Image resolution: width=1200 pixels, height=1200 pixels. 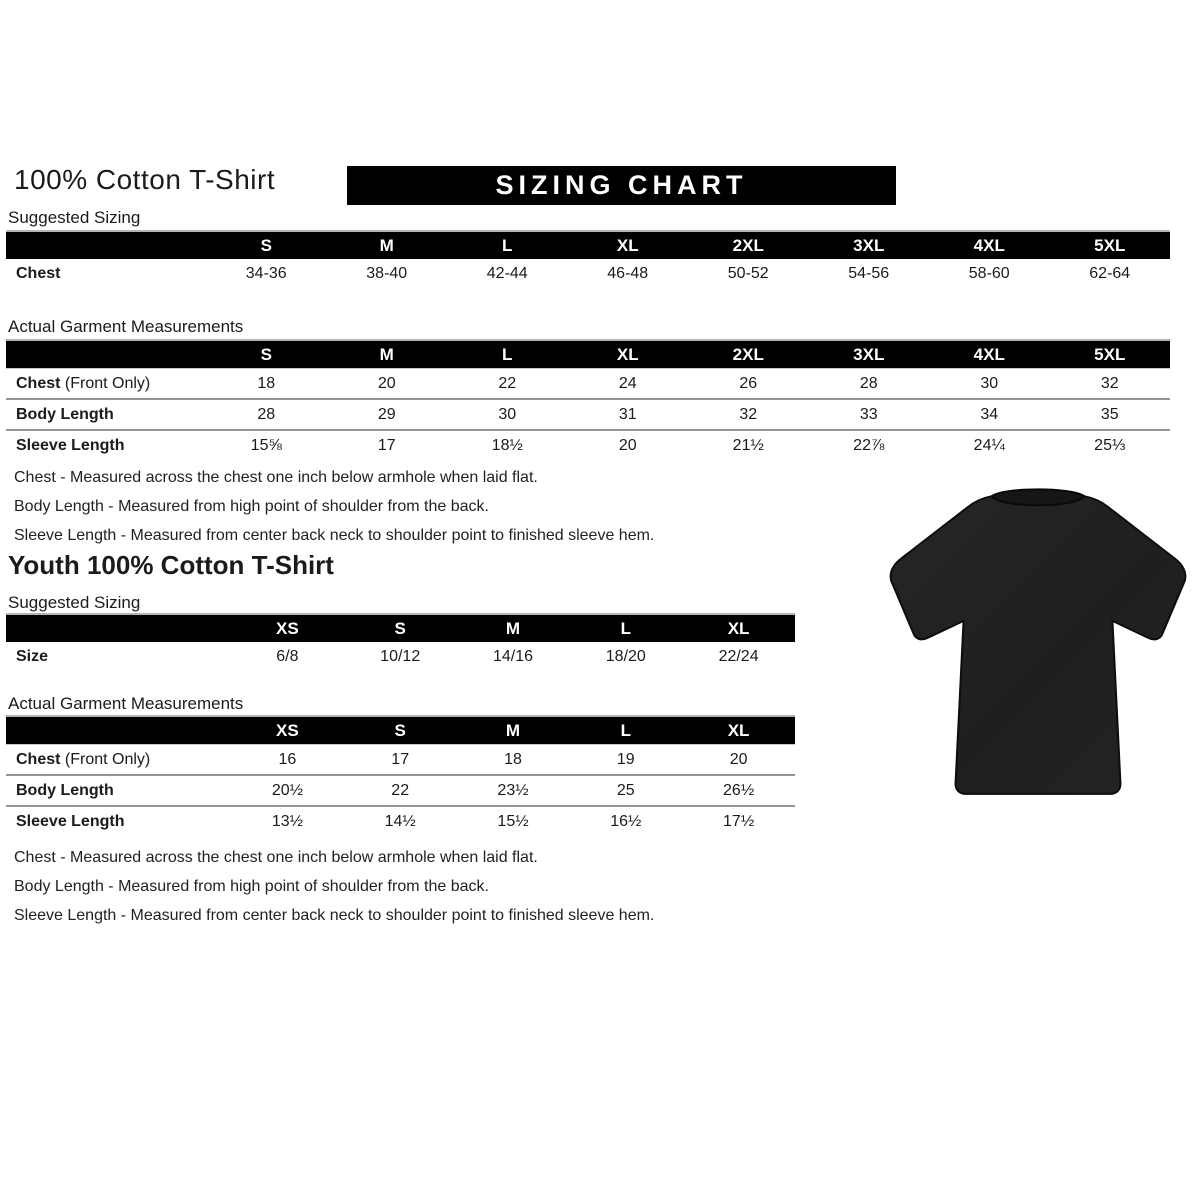 I want to click on row-label: Sleeve Length, so click(x=118, y=820).